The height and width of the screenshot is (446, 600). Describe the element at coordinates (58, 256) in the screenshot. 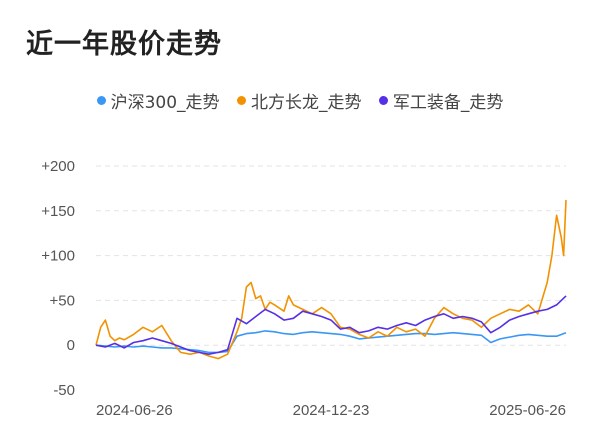

I see `y-tick-label: +100` at that location.